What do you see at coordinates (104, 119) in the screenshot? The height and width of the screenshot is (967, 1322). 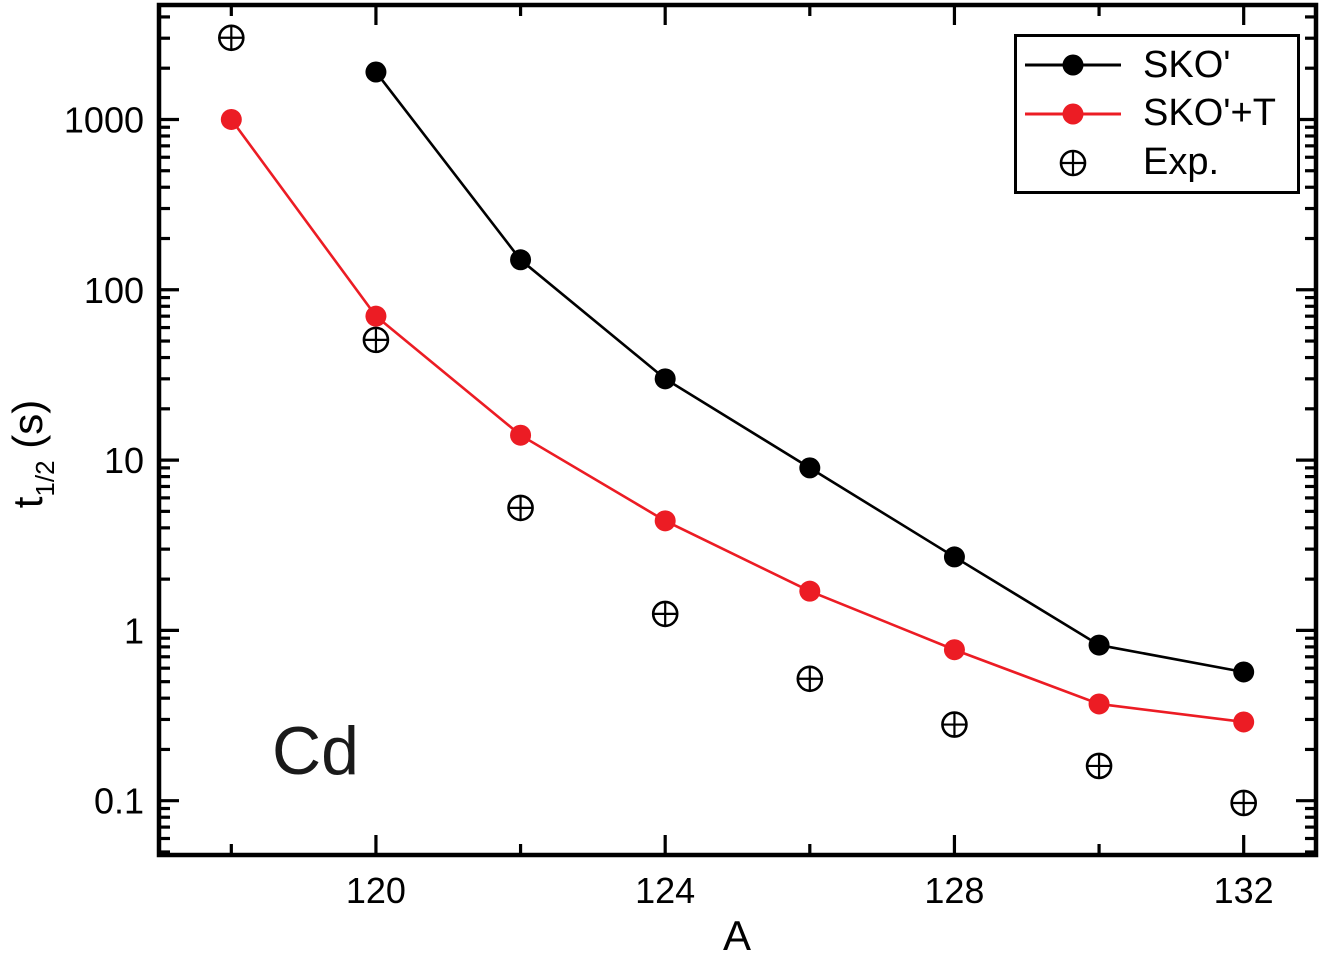 I see `y-tick-label: 1000` at bounding box center [104, 119].